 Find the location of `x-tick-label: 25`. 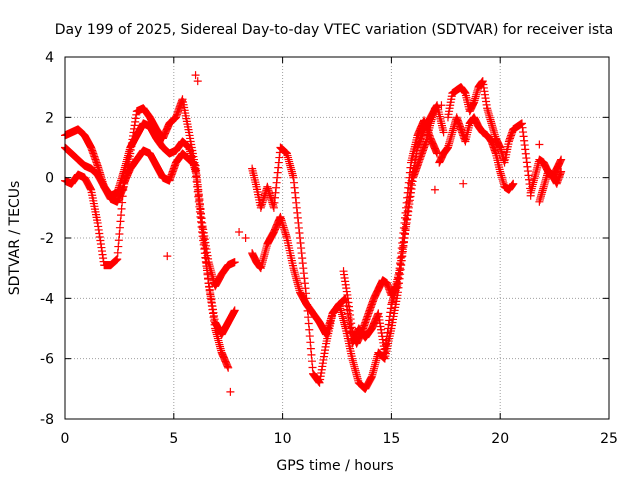

x-tick-label: 25 is located at coordinates (609, 439).